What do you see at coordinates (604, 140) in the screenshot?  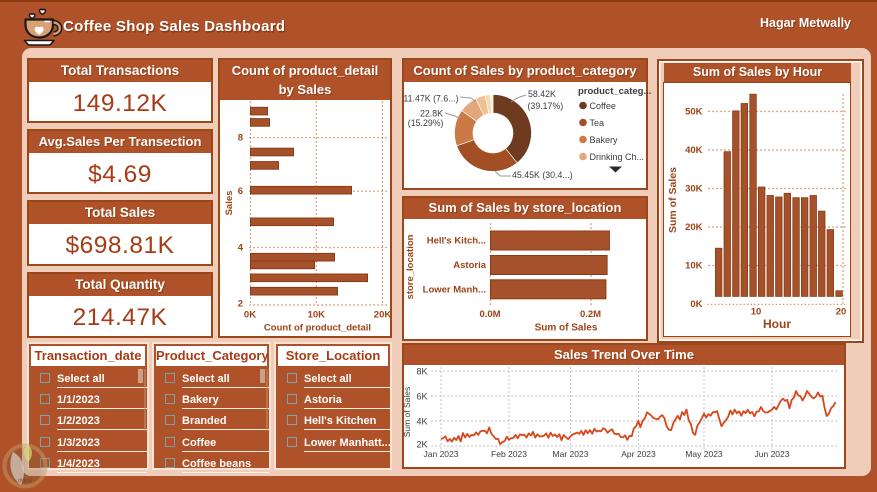 I see `svg-text: Bakery` at bounding box center [604, 140].